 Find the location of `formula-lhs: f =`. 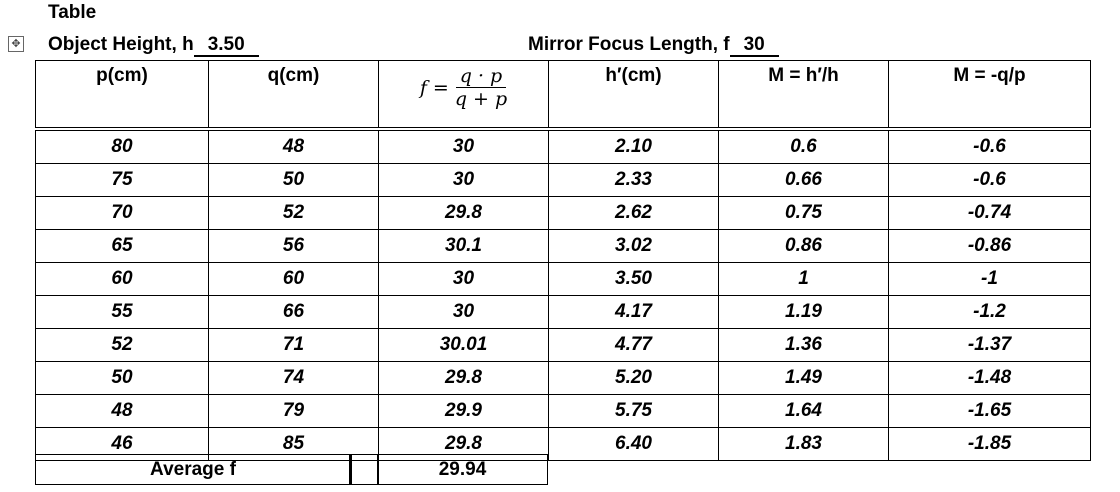

formula-lhs: f = is located at coordinates (434, 87).